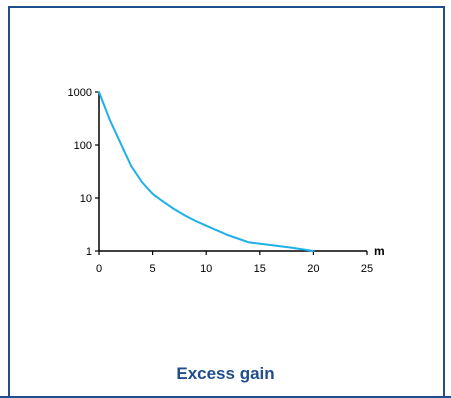 The image size is (451, 398). I want to click on x-tick-label: 10, so click(206, 269).